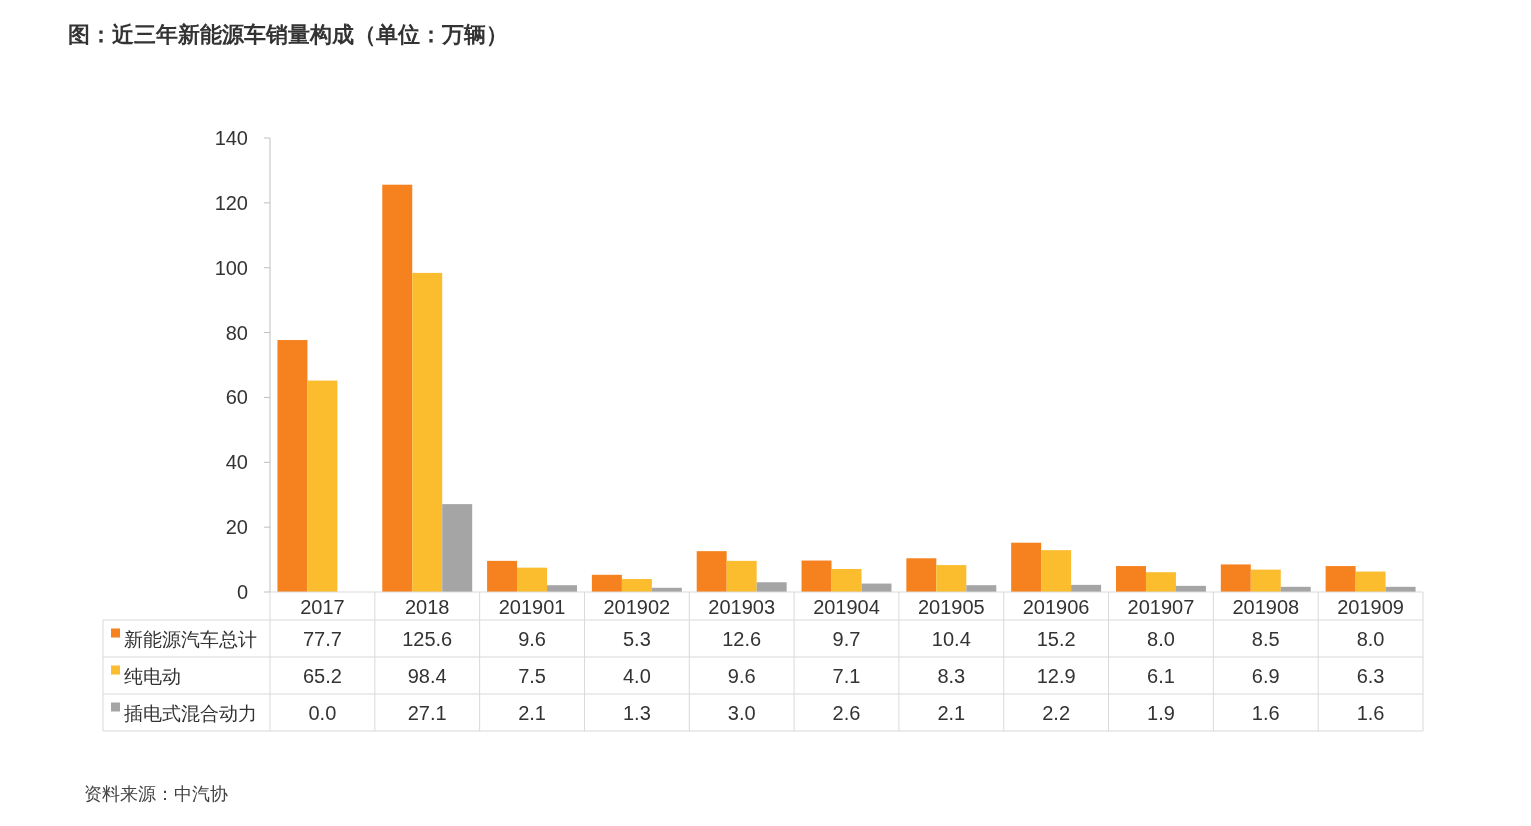 This screenshot has height=826, width=1531. Describe the element at coordinates (427, 638) in the screenshot. I see `data-label: 125.6` at that location.